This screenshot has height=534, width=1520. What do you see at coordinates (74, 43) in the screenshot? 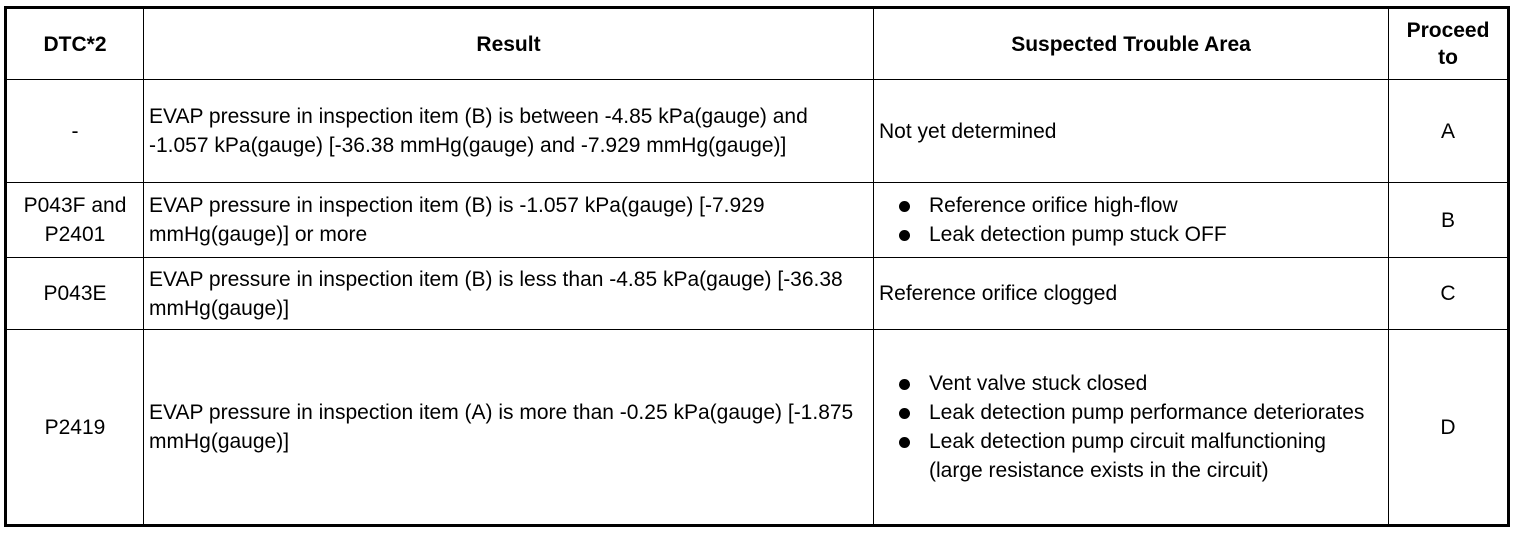
I see `header-dtc: DTC*2` at bounding box center [74, 43].